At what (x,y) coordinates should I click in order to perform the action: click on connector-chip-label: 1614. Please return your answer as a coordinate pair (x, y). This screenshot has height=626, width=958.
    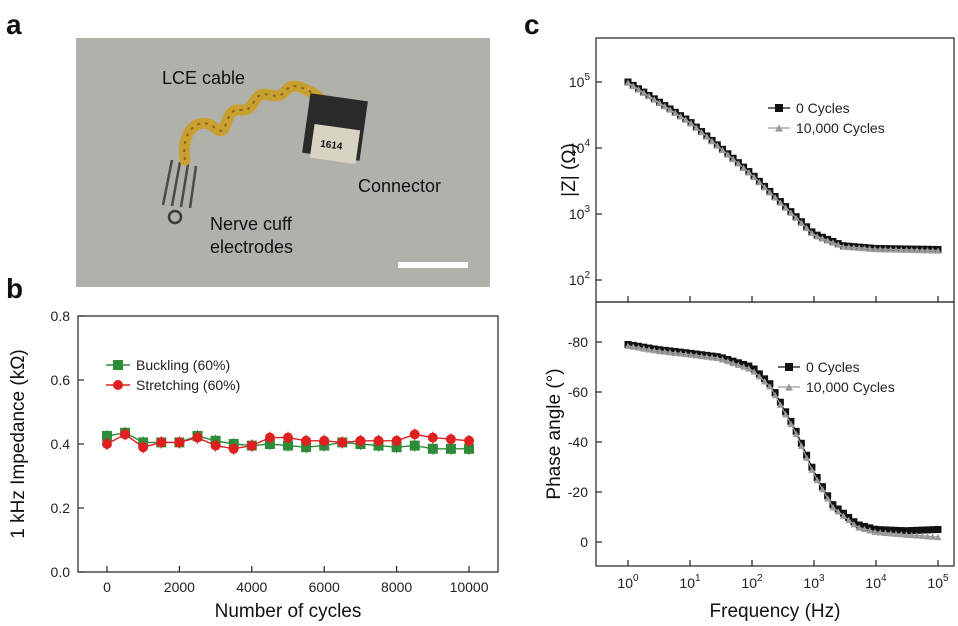
    Looking at the image, I should click on (331, 146).